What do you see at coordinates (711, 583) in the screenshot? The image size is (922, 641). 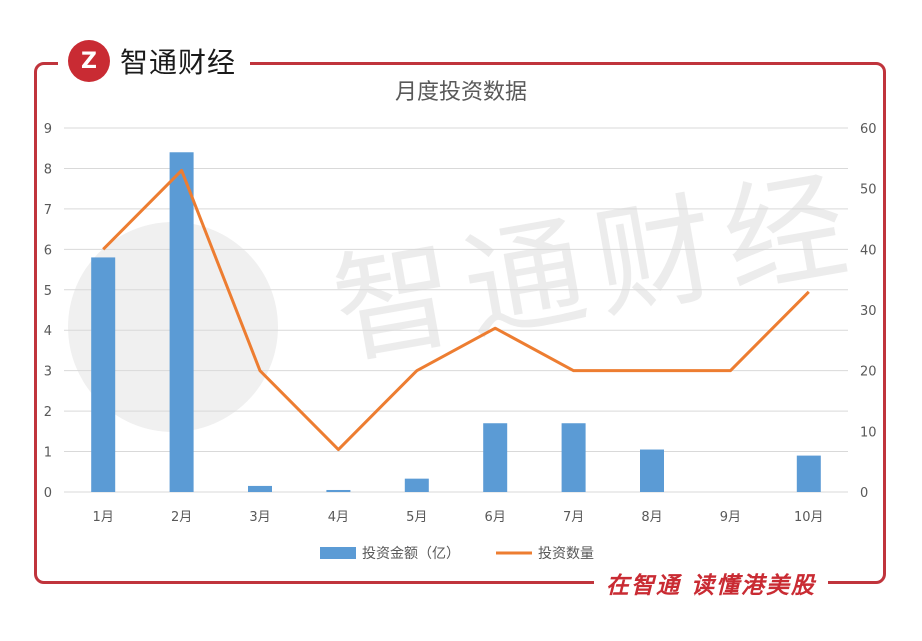 I see `slogan: 在智通 读懂港美股` at bounding box center [711, 583].